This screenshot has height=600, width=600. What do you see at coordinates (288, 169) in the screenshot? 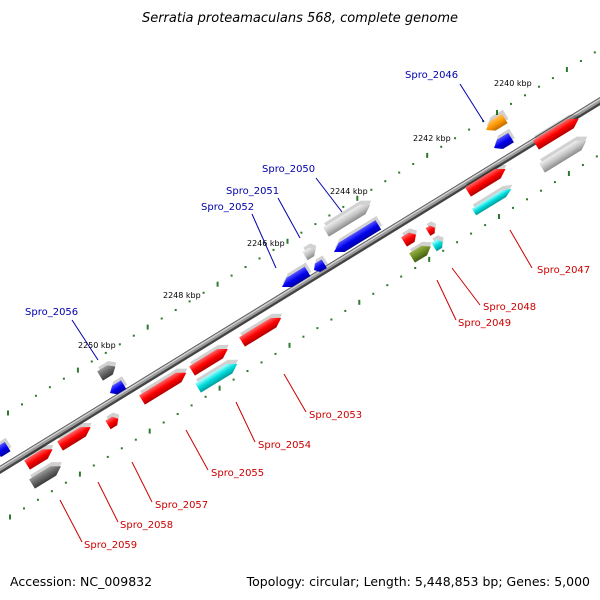
I see `gene-label-spro-2050: Spro_2050` at bounding box center [288, 169].